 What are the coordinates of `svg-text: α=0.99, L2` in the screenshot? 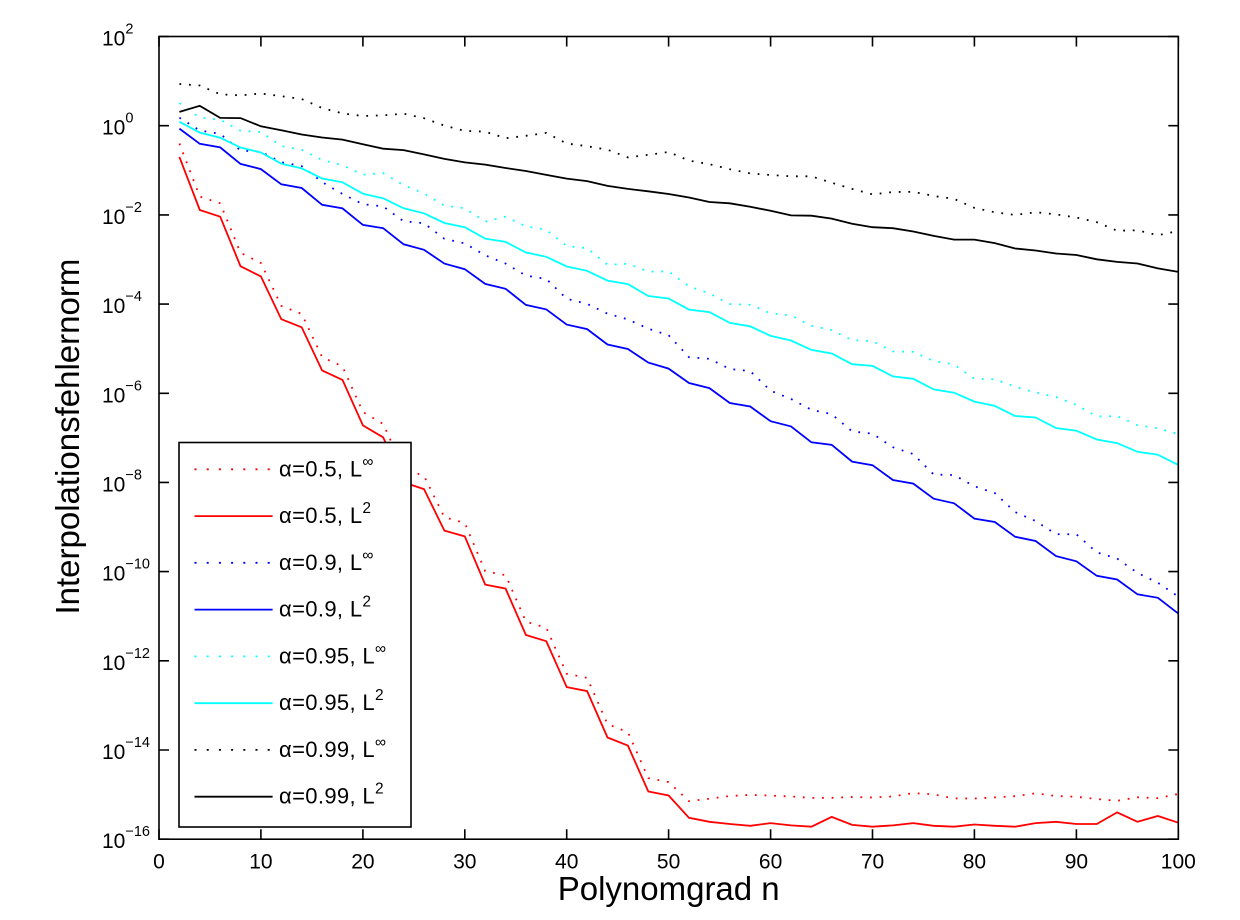 It's located at (331, 795).